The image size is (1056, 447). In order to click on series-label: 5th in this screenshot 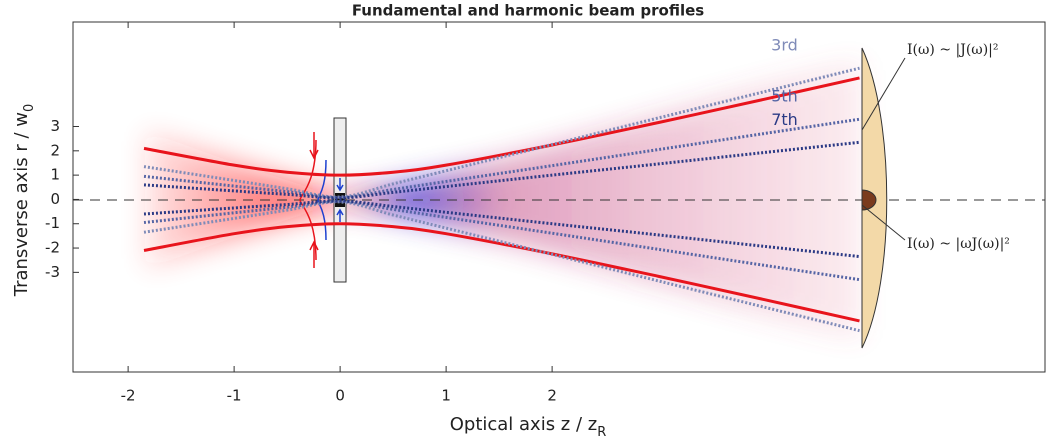, I will do `click(784, 96)`.